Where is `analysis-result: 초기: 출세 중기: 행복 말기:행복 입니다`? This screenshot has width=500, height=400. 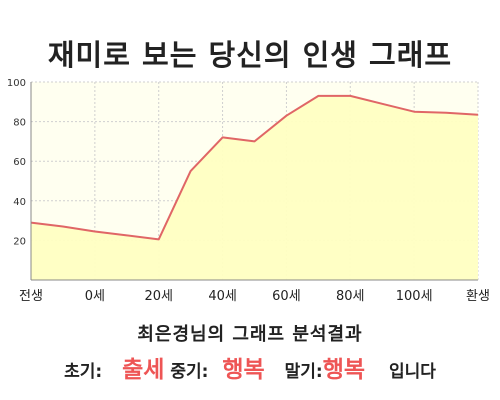
analysis-result: 초기: 출세 중기: 행복 말기:행복 입니다 is located at coordinates (250, 367).